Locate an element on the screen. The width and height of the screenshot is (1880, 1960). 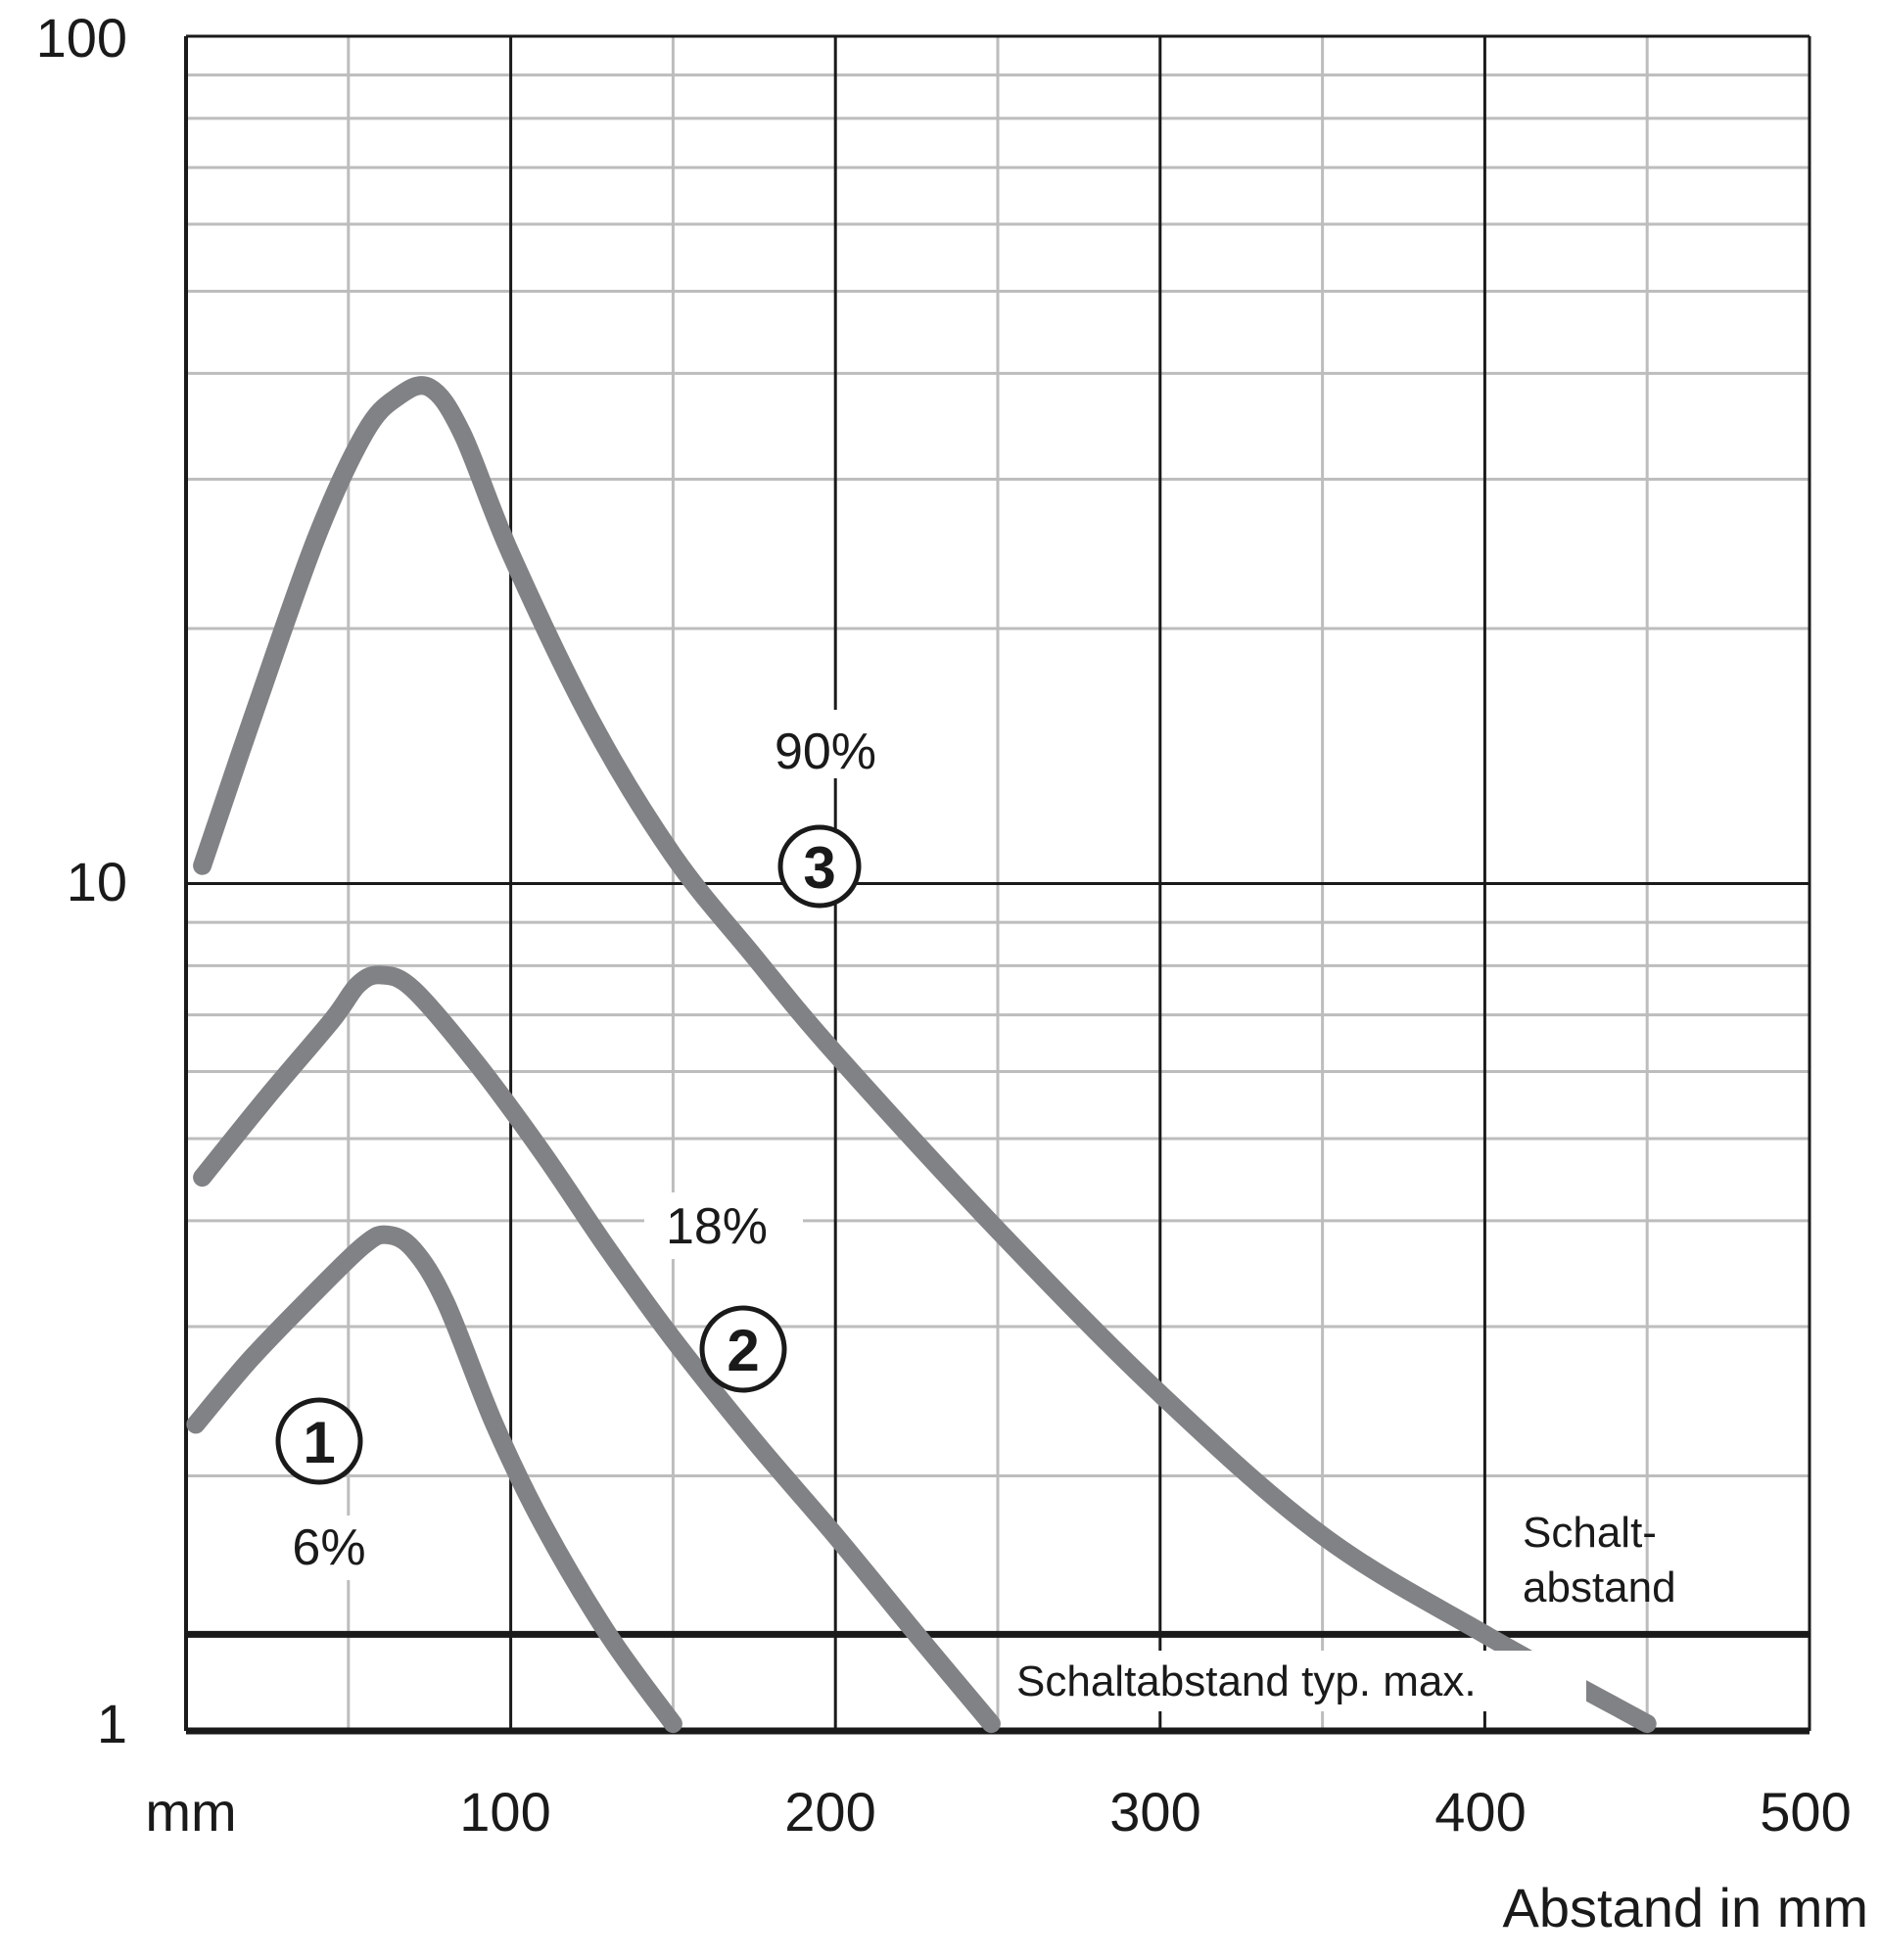
marker-number-2: 2 is located at coordinates (743, 1350).